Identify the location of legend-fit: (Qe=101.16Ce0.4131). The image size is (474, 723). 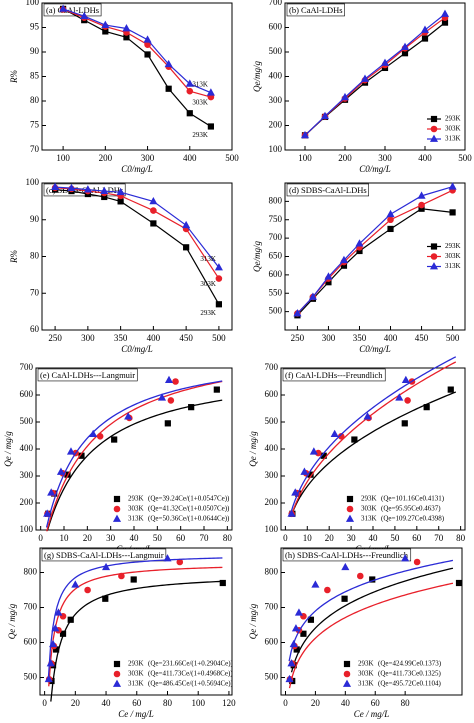
(413, 499).